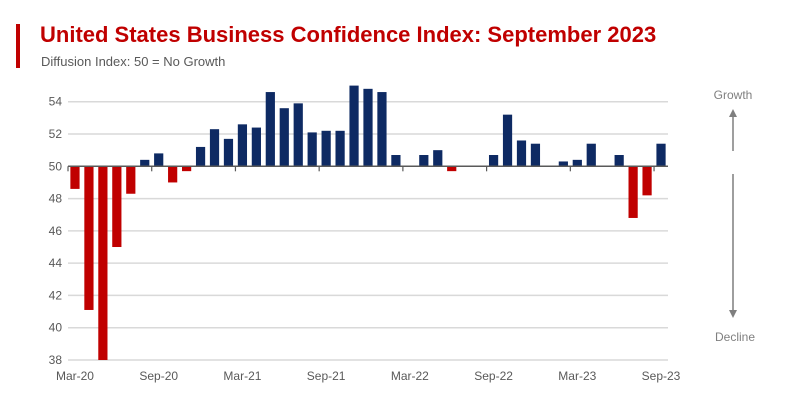 The height and width of the screenshot is (420, 800). I want to click on y-tick-label: 52, so click(56, 134).